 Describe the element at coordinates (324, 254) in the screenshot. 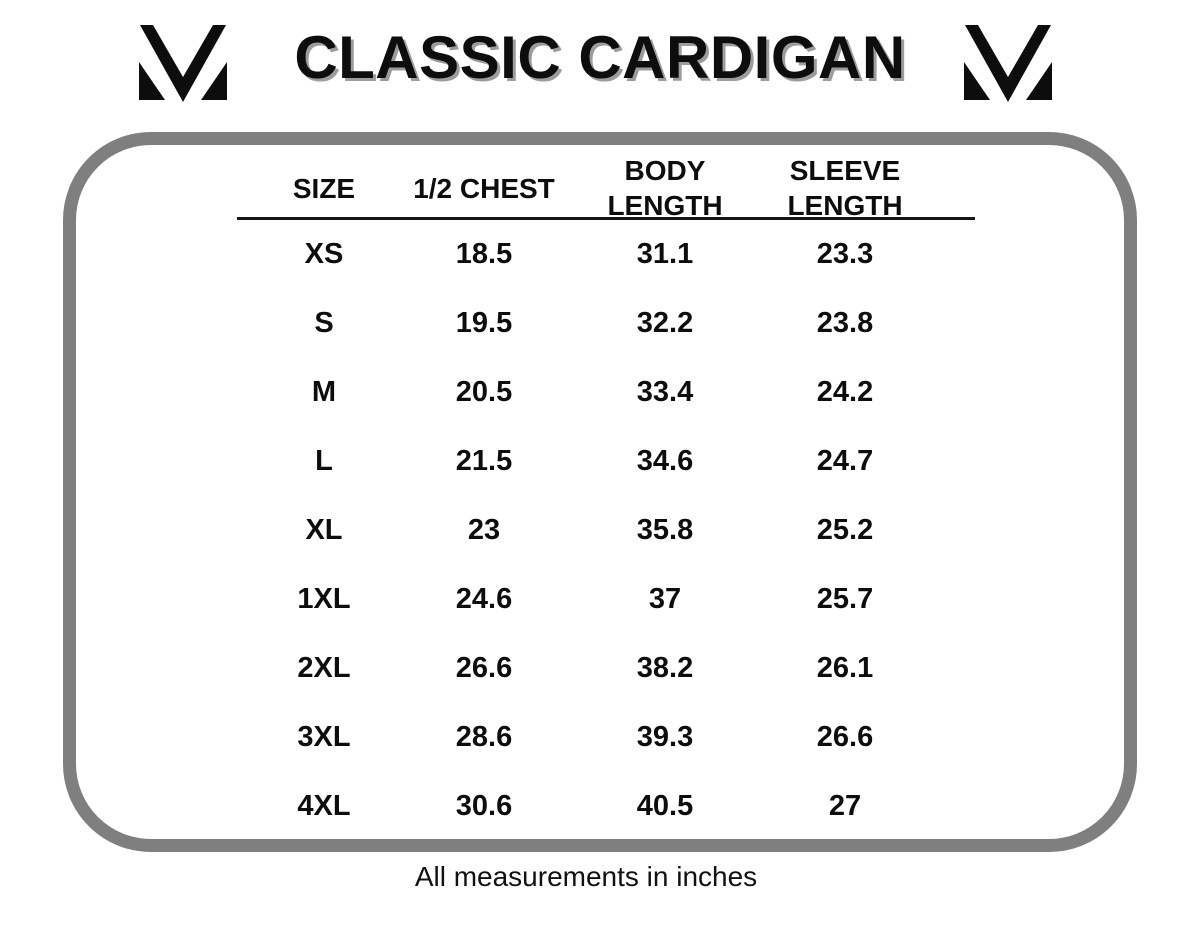

I see `size-label: XS` at that location.